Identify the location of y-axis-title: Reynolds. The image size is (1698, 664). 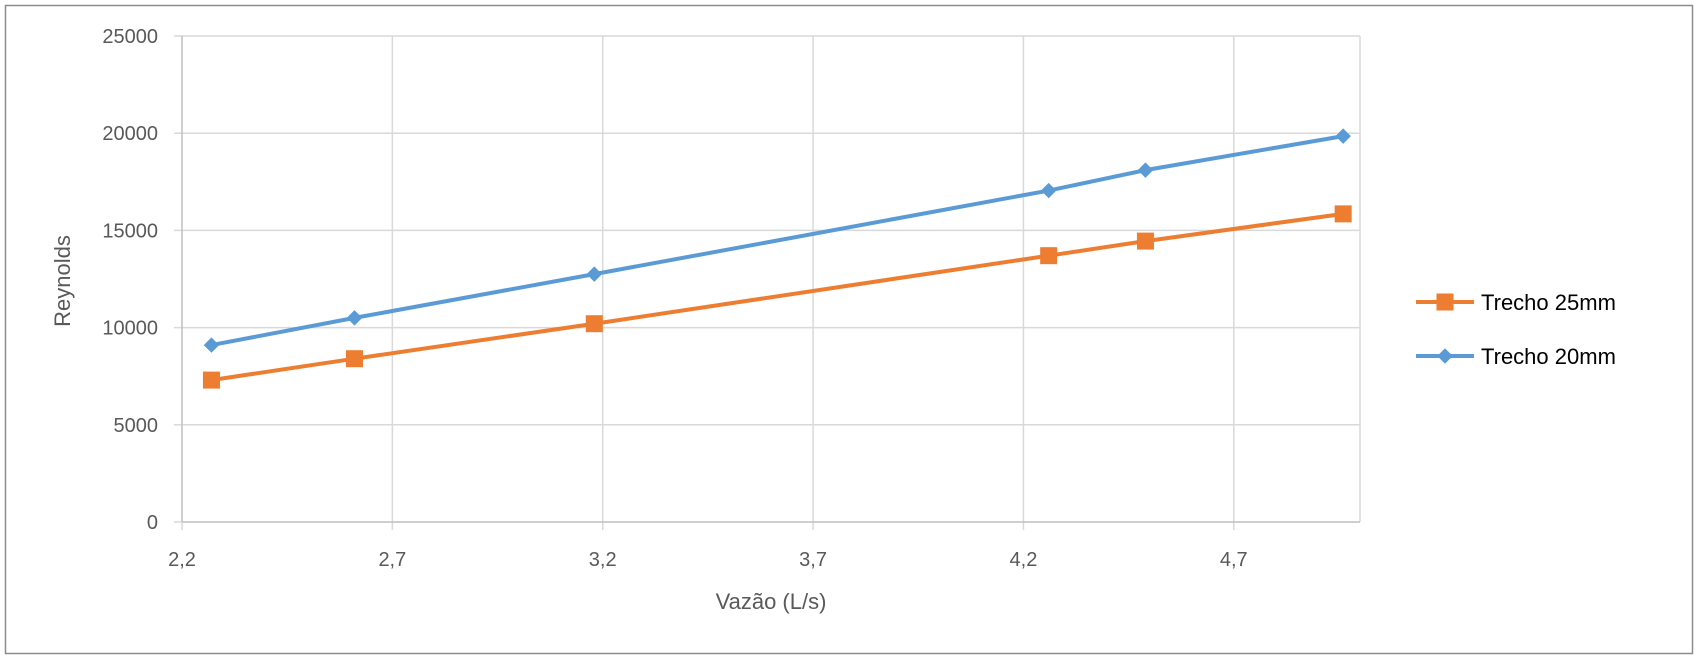
(62, 281).